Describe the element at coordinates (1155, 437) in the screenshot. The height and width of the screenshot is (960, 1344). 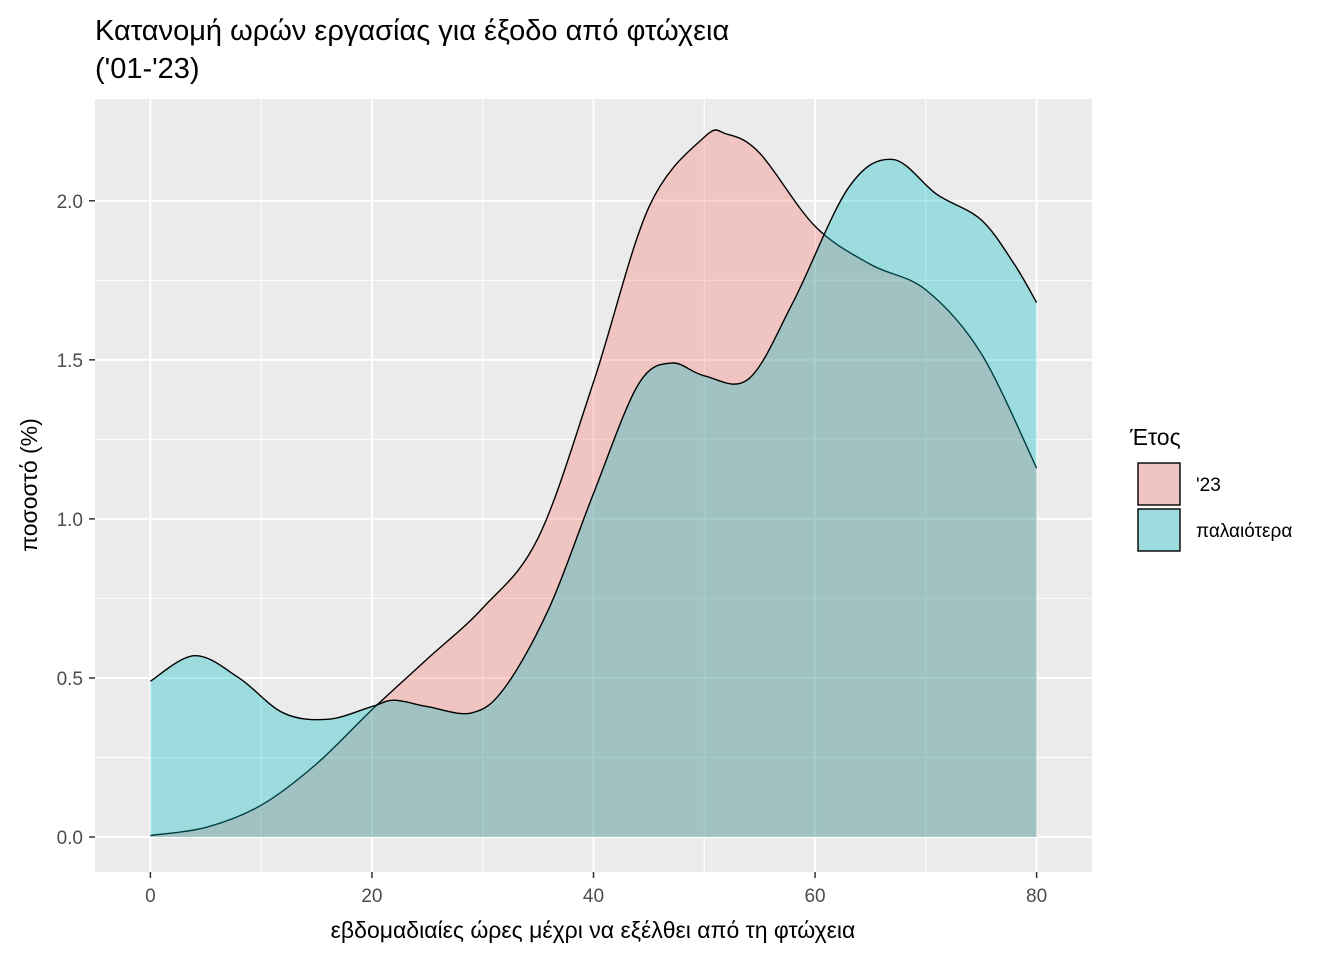
I see `legend-title: Έτος` at that location.